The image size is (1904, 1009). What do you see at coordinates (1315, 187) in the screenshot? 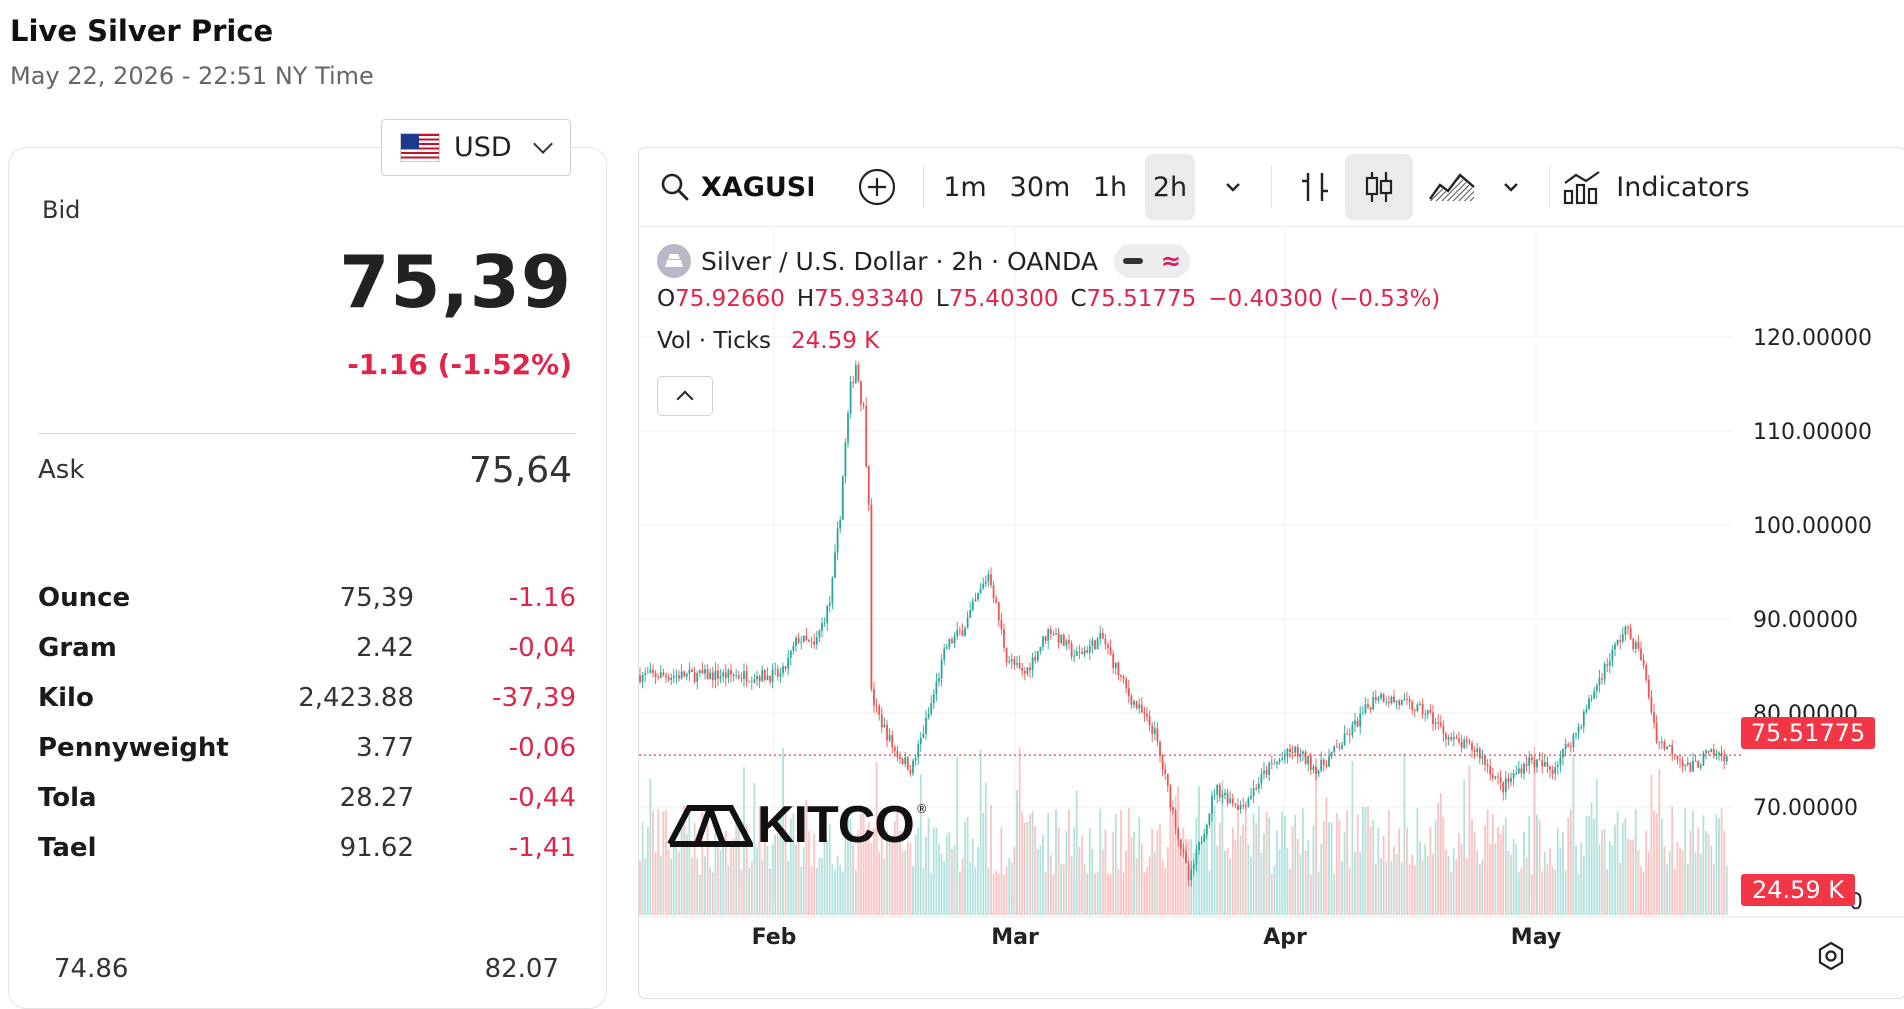
I see `bar-chart-button` at bounding box center [1315, 187].